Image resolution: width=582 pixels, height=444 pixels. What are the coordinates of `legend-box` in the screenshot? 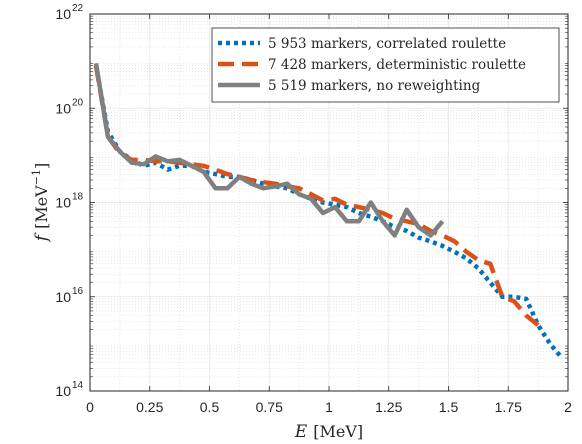 It's located at (385, 65).